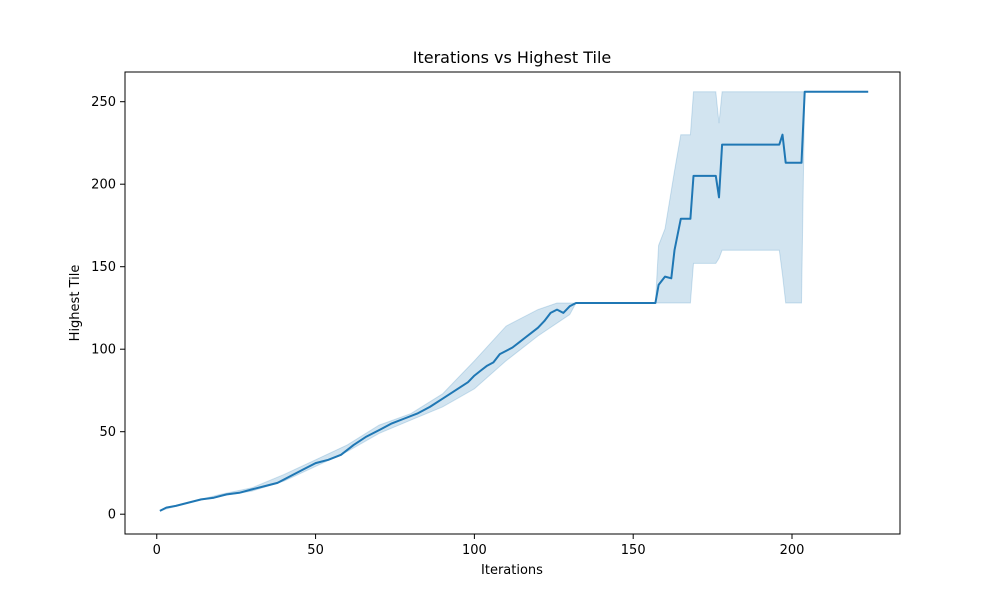 Image resolution: width=1000 pixels, height=600 pixels. Describe the element at coordinates (103, 350) in the screenshot. I see `y-tick-label: 100` at that location.